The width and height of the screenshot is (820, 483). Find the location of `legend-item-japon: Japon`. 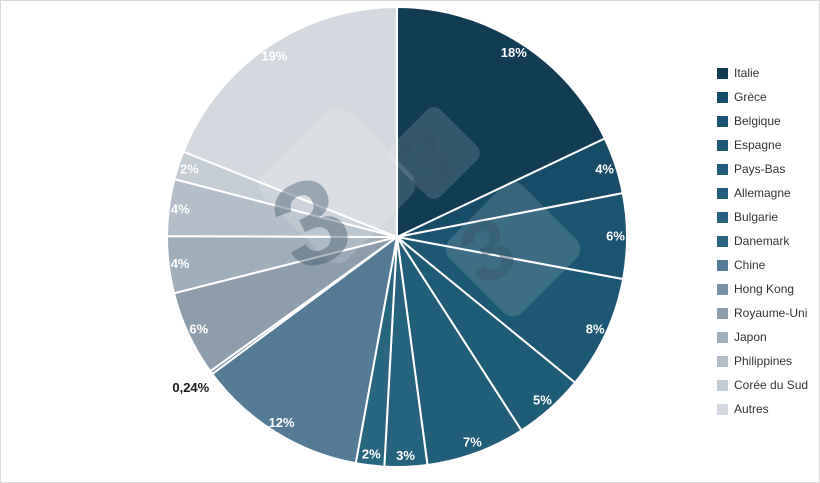

legend-item-japon: Japon is located at coordinates (762, 337).